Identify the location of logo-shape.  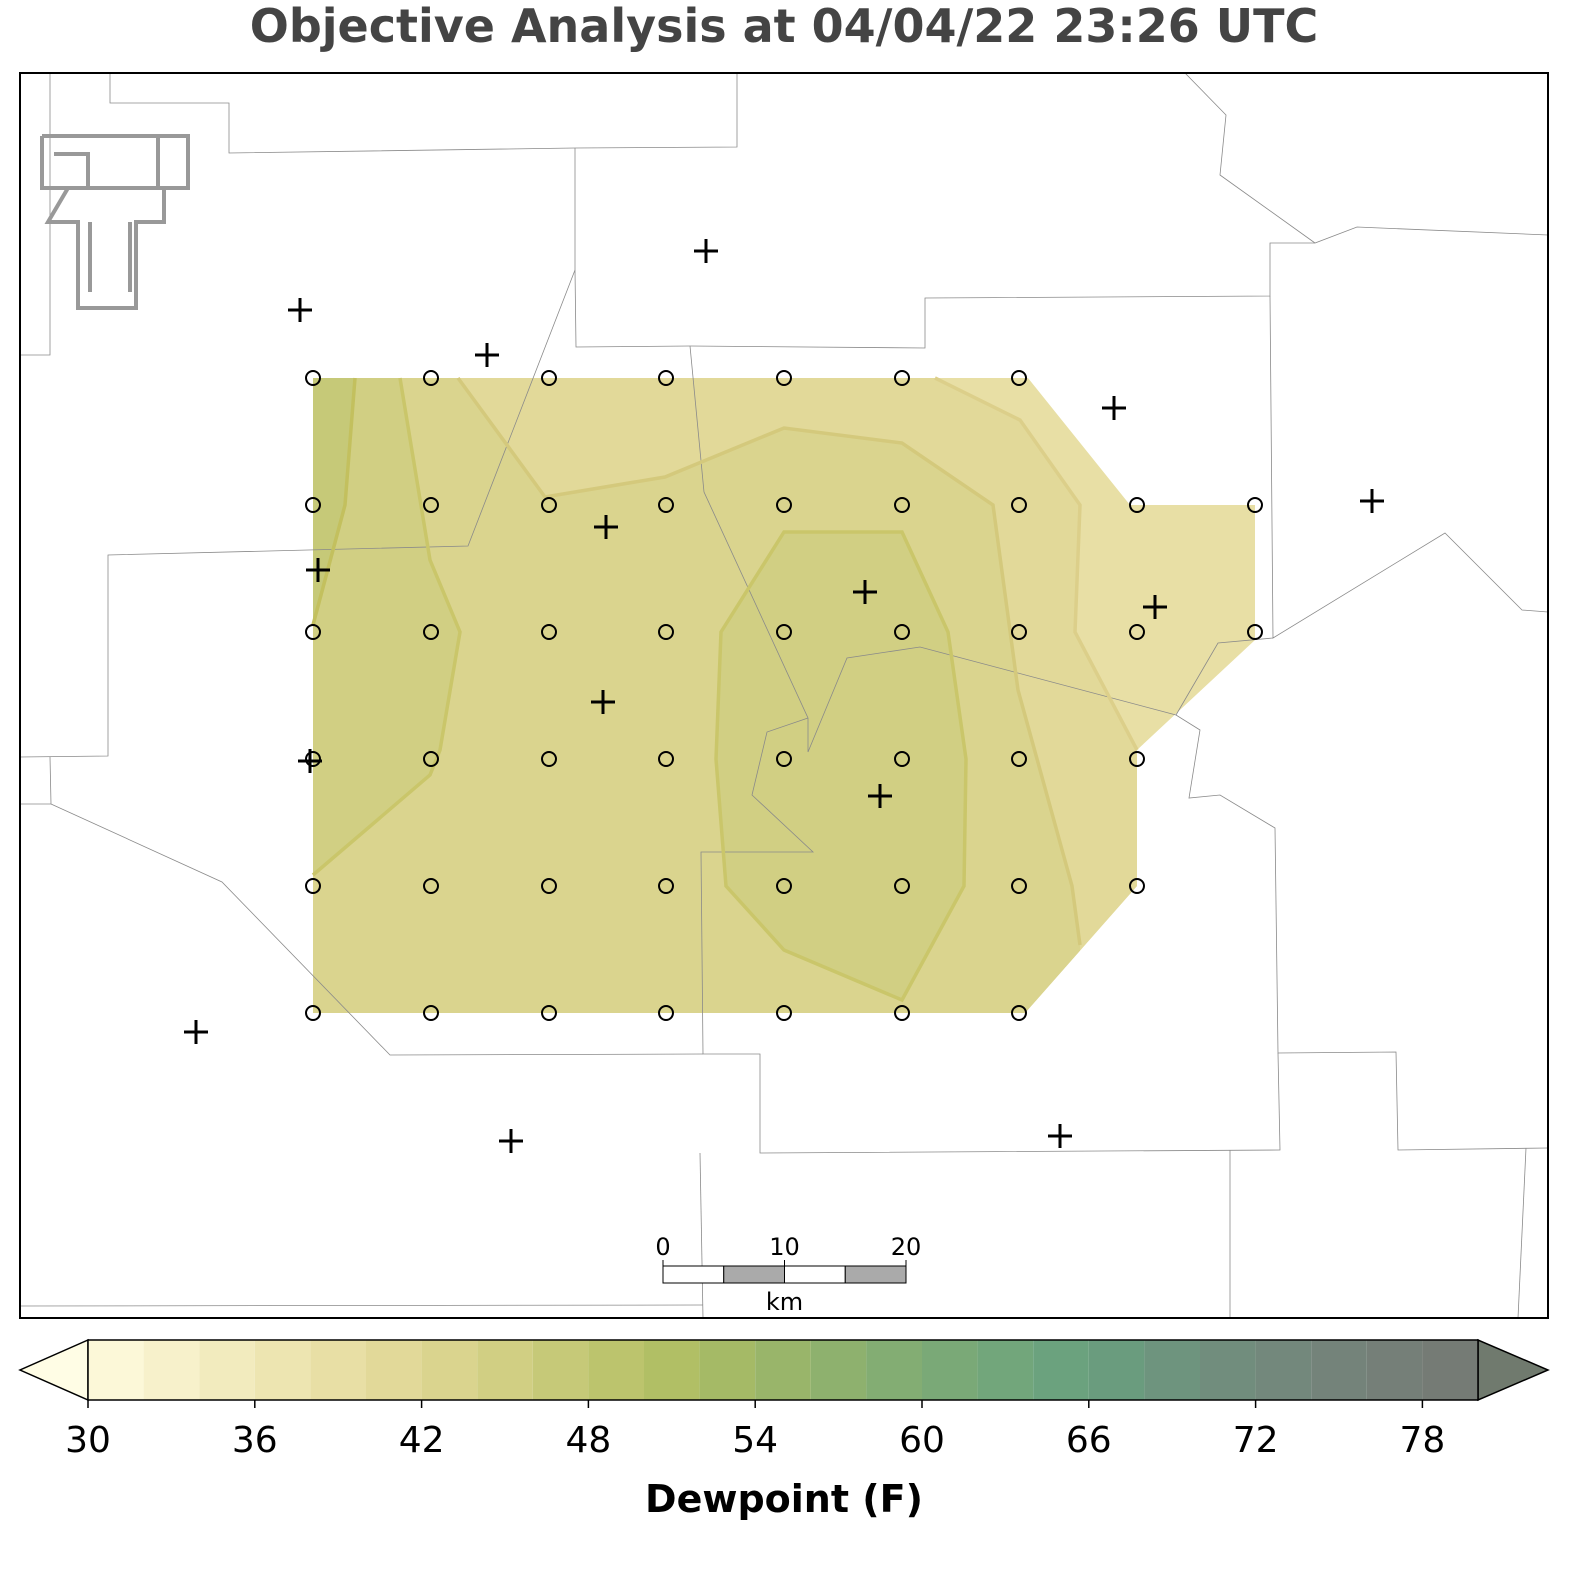
(115, 222).